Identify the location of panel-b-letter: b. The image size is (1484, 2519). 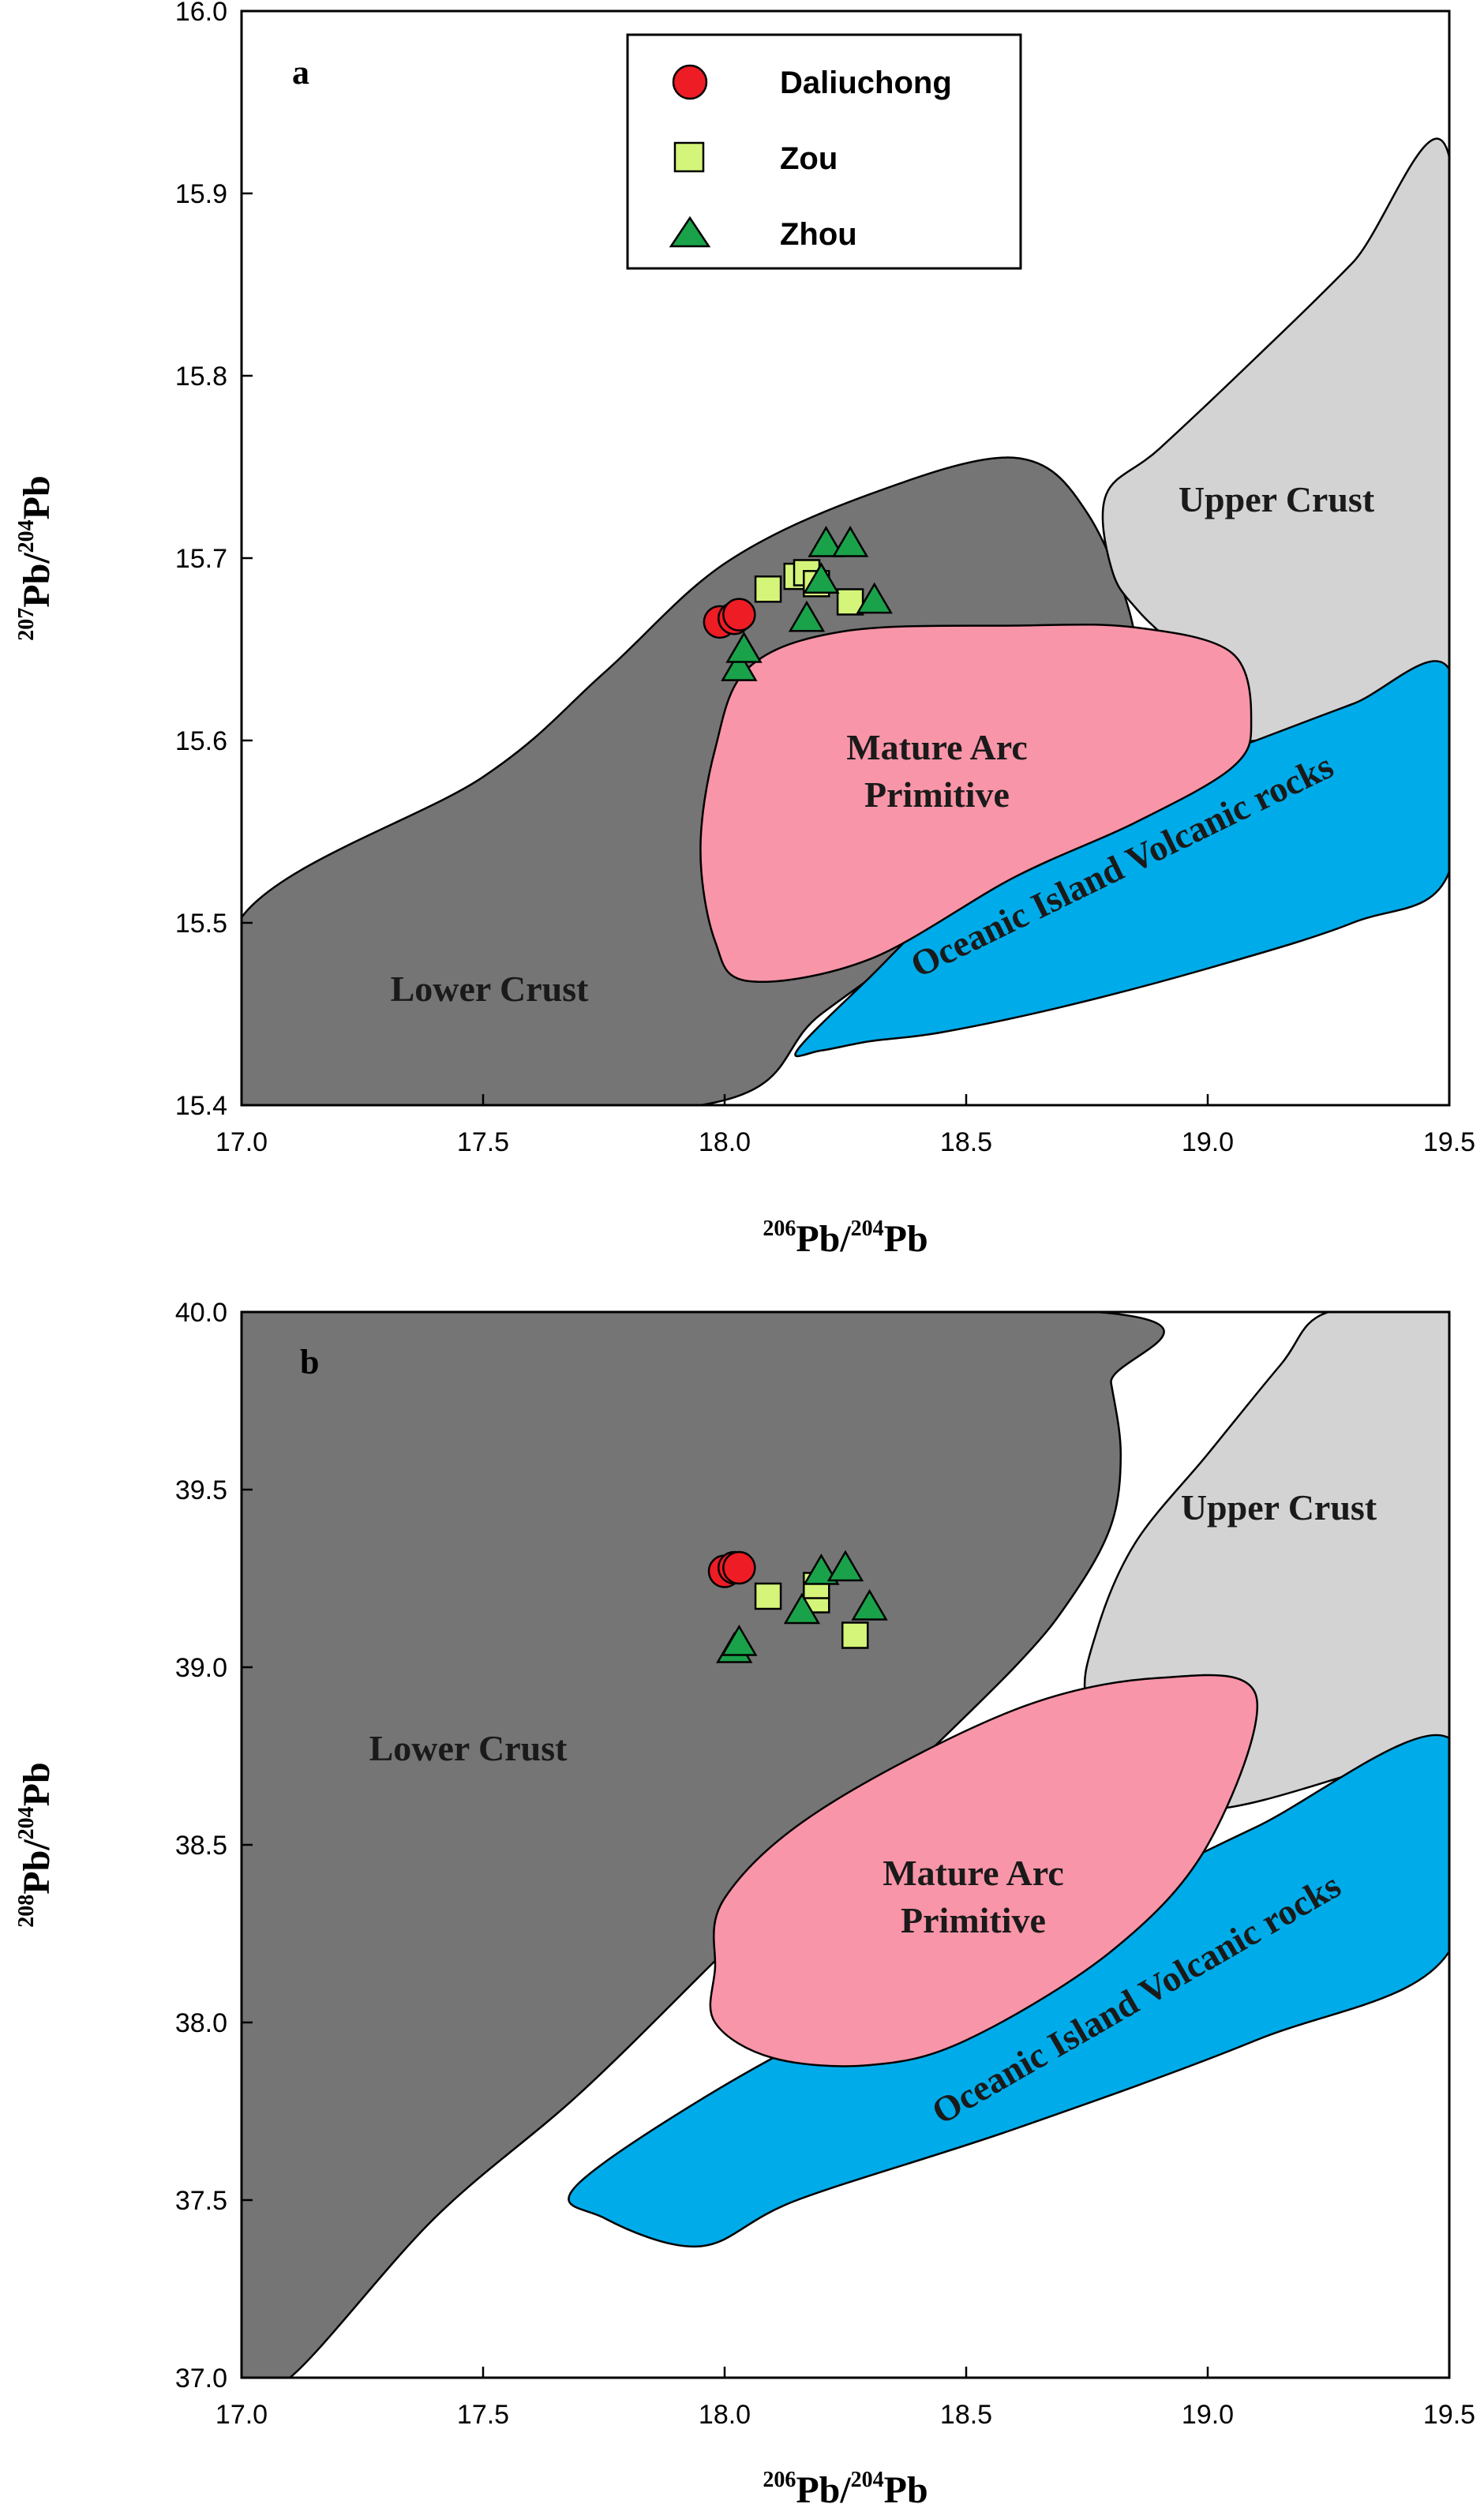
(309, 1362).